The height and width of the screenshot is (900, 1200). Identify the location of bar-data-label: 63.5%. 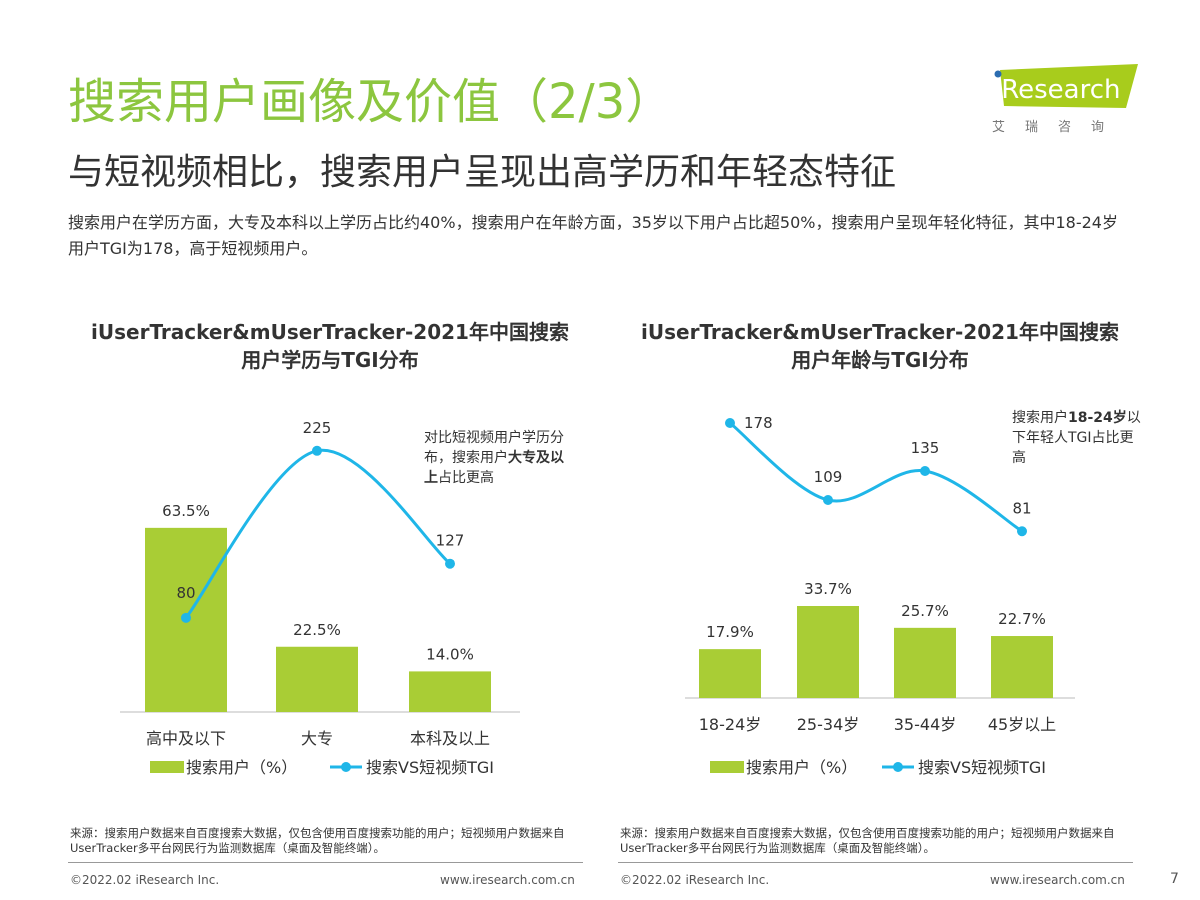
(186, 511).